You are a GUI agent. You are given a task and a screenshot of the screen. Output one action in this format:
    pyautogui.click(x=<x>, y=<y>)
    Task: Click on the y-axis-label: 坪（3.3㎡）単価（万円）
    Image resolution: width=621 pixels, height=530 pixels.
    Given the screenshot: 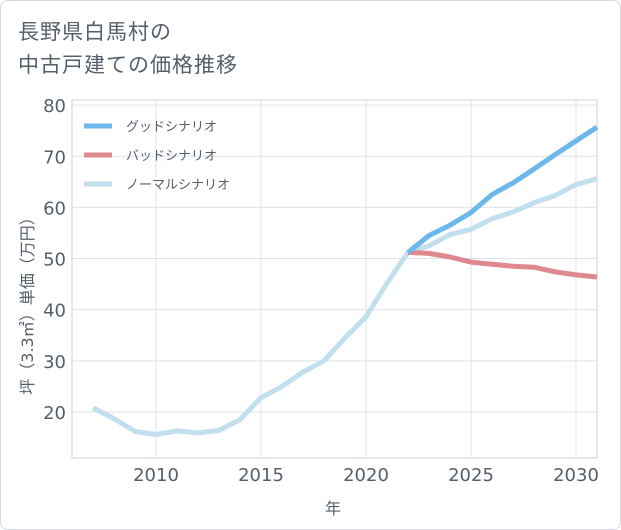 What is the action you would take?
    pyautogui.click(x=27, y=301)
    